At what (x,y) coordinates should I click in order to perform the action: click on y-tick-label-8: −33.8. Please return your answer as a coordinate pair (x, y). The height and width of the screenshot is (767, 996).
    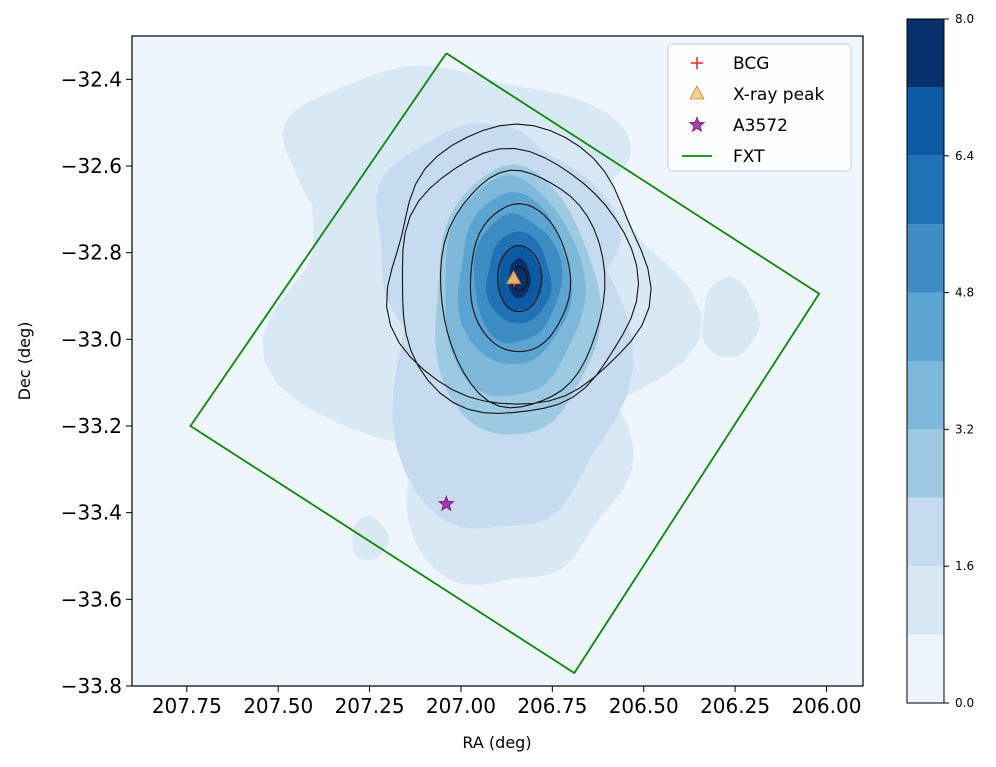
    Looking at the image, I should click on (91, 686).